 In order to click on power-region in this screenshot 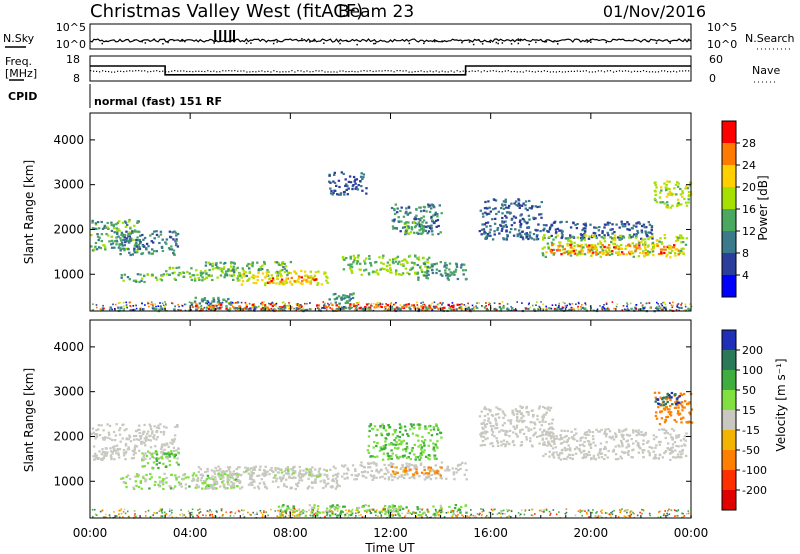, I will do `click(147, 243)`.